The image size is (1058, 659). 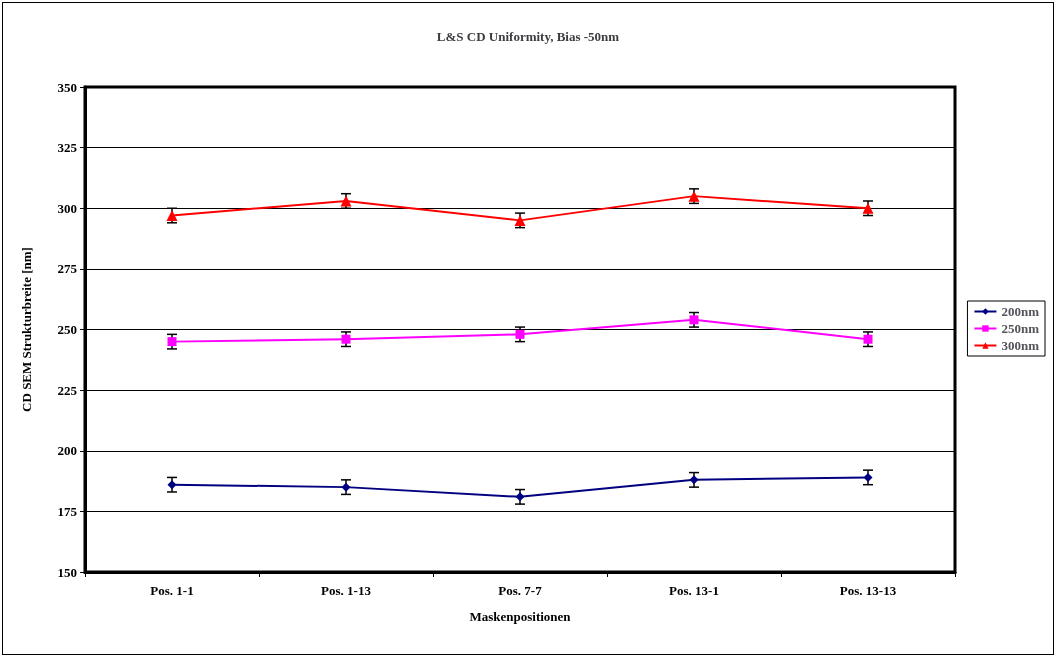 What do you see at coordinates (1020, 328) in the screenshot?
I see `legend-label: 250nm` at bounding box center [1020, 328].